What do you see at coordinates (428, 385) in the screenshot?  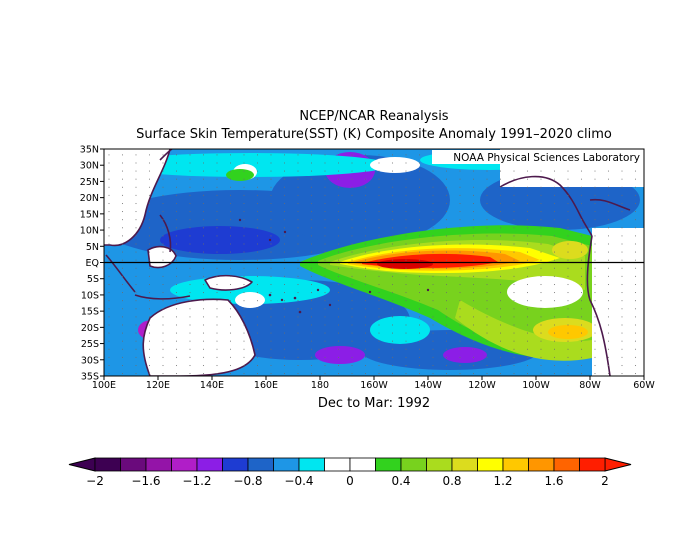 I see `x-tick-label: 140W` at bounding box center [428, 385].